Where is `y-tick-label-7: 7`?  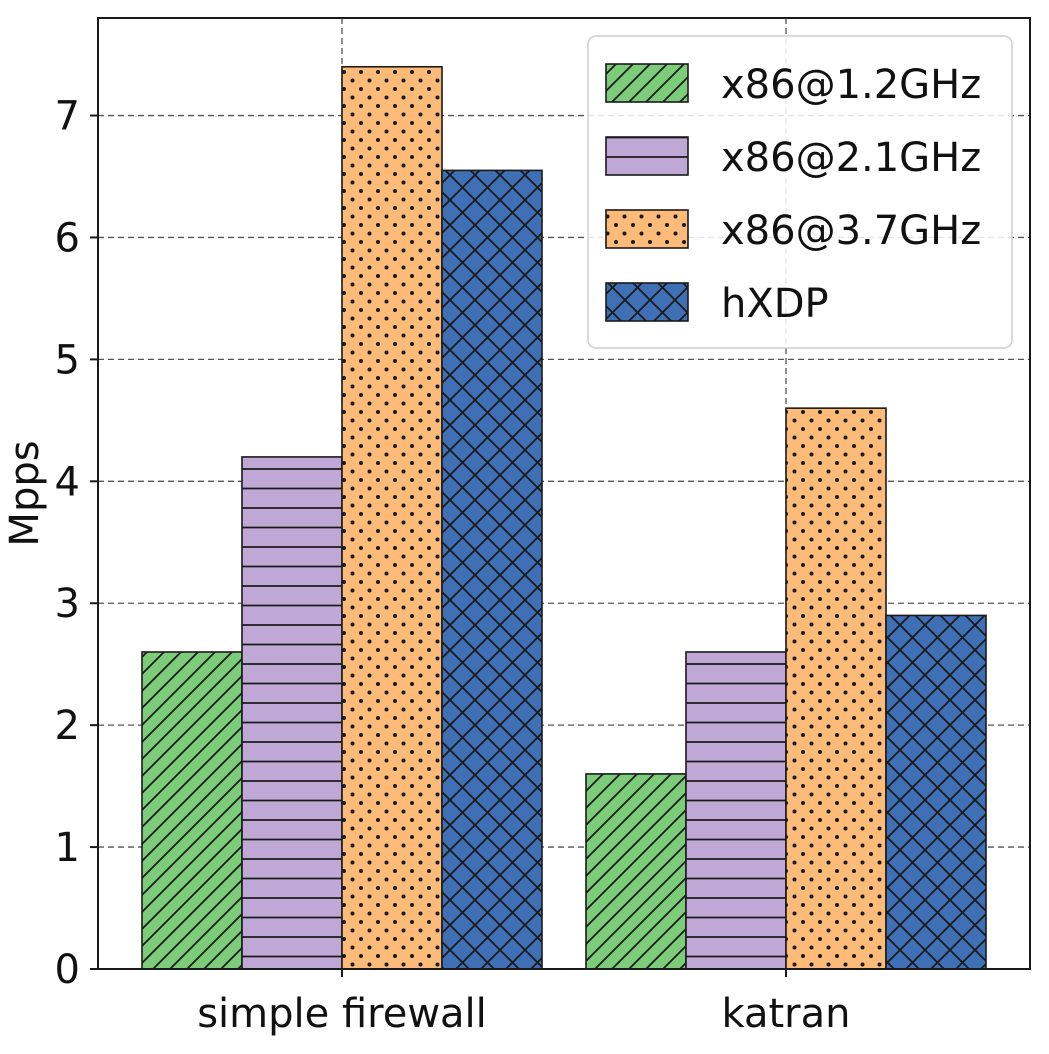 y-tick-label-7: 7 is located at coordinates (67, 117).